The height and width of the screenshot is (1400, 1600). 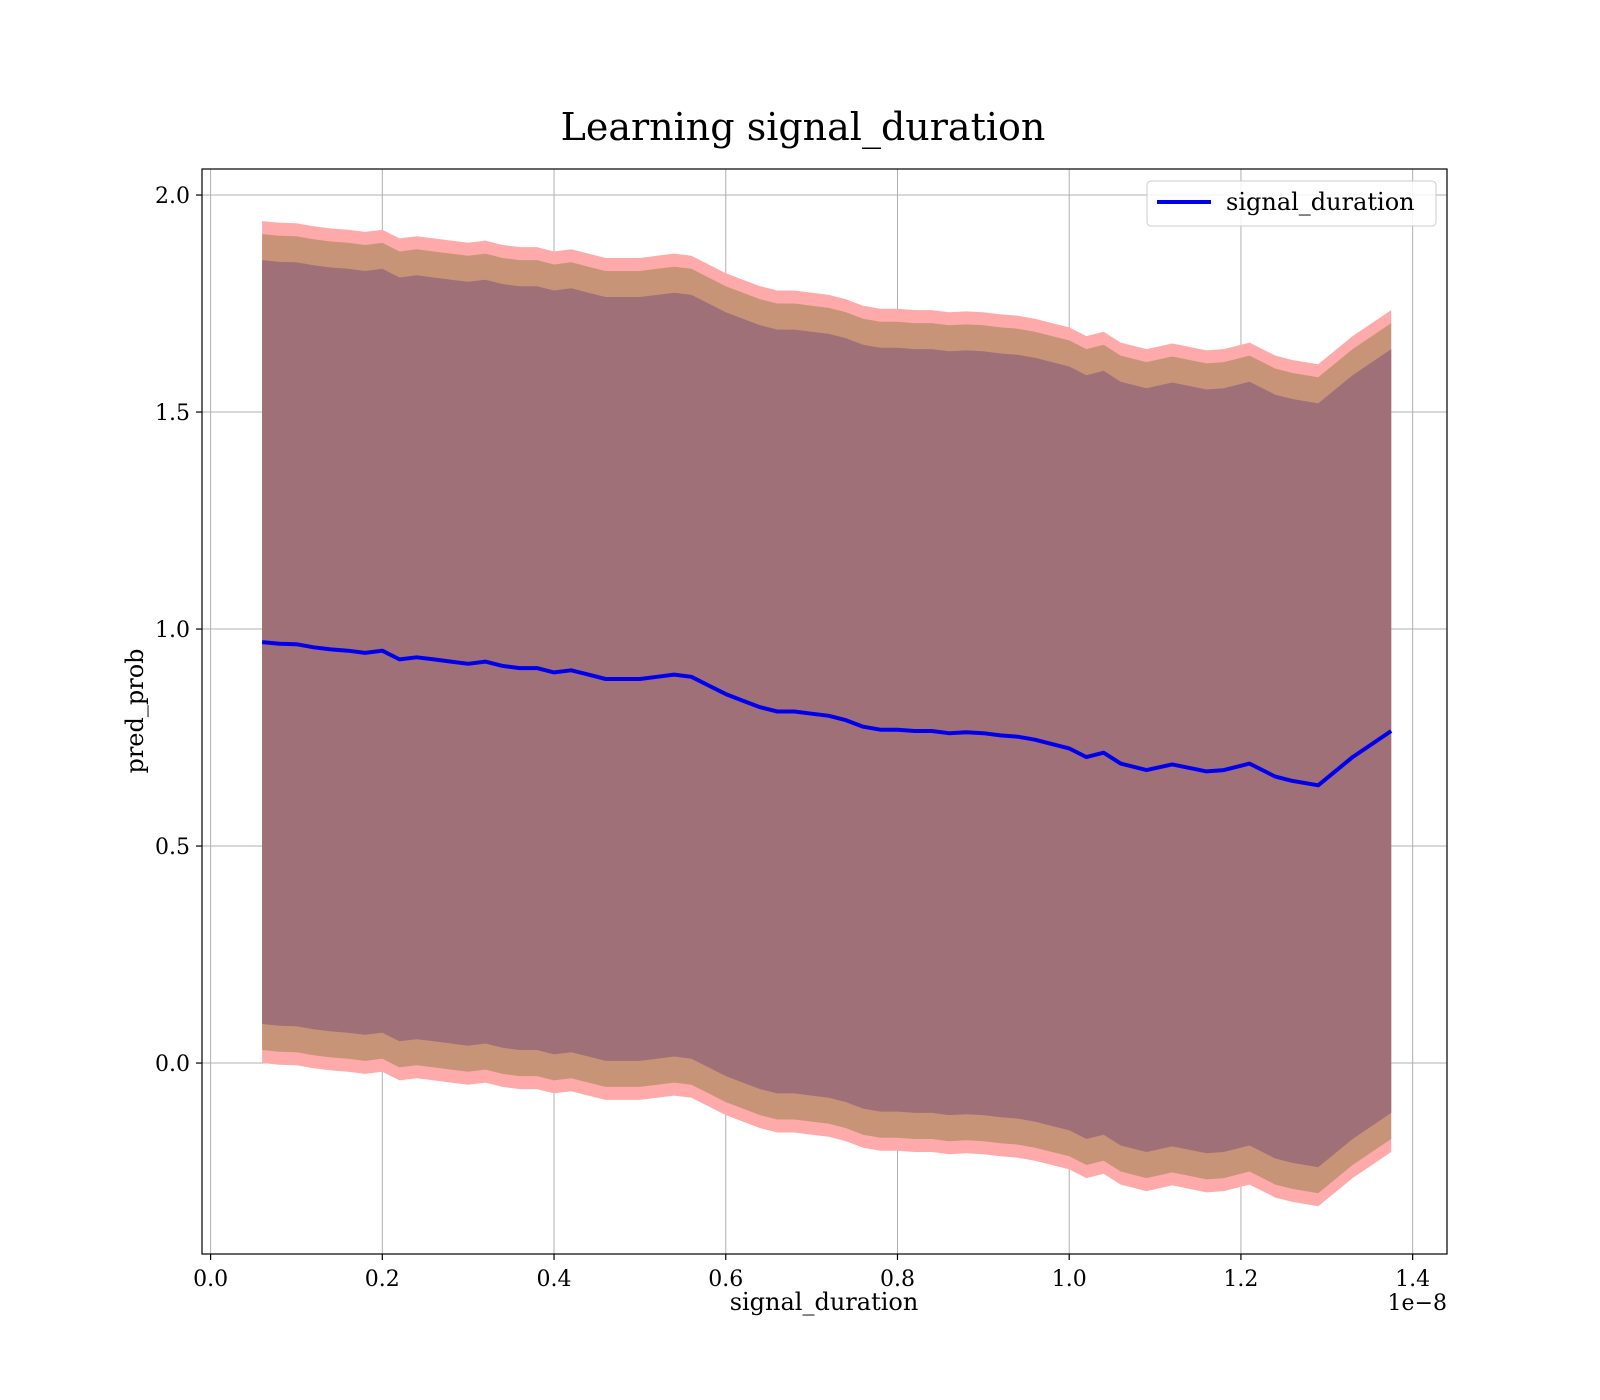 What do you see at coordinates (172, 1064) in the screenshot?
I see `y-tick-label: 0.0` at bounding box center [172, 1064].